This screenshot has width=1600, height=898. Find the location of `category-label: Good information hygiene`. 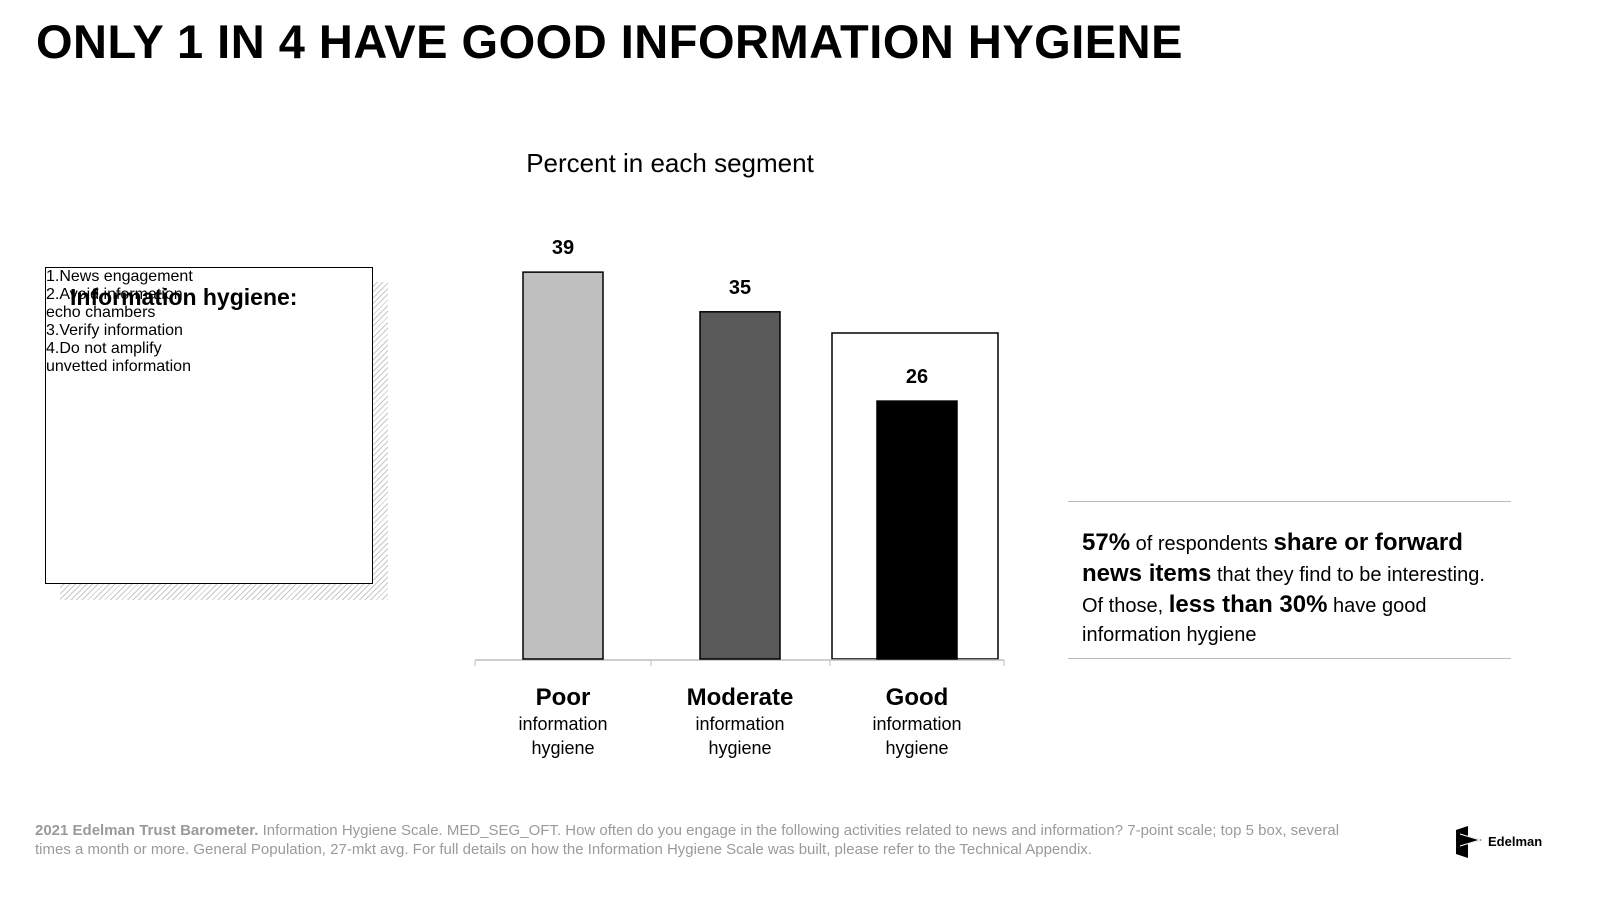

category-label: Good information hygiene is located at coordinates (917, 722).